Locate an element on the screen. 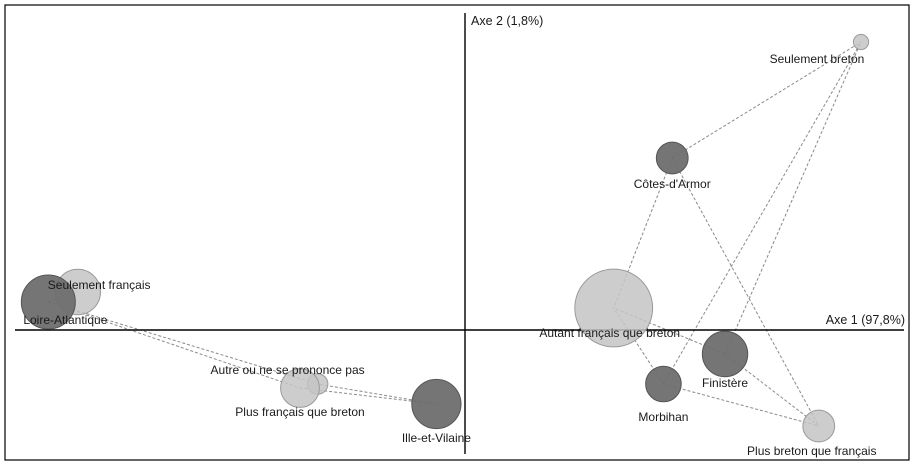  label-autre-ou-ne-se-pronce-pas: Autre ou ne se prononce pas is located at coordinates (288, 370).